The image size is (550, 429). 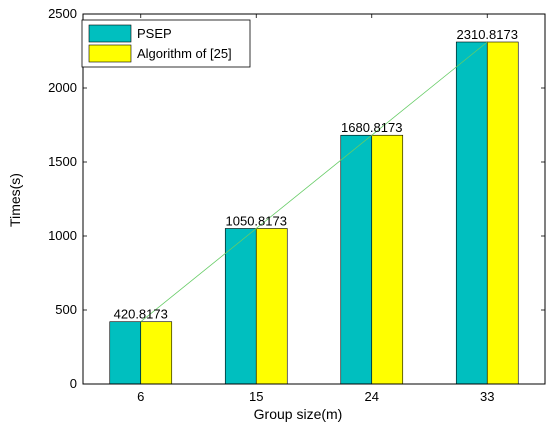 What do you see at coordinates (73, 383) in the screenshot?
I see `y-tick-label-0: 0` at bounding box center [73, 383].